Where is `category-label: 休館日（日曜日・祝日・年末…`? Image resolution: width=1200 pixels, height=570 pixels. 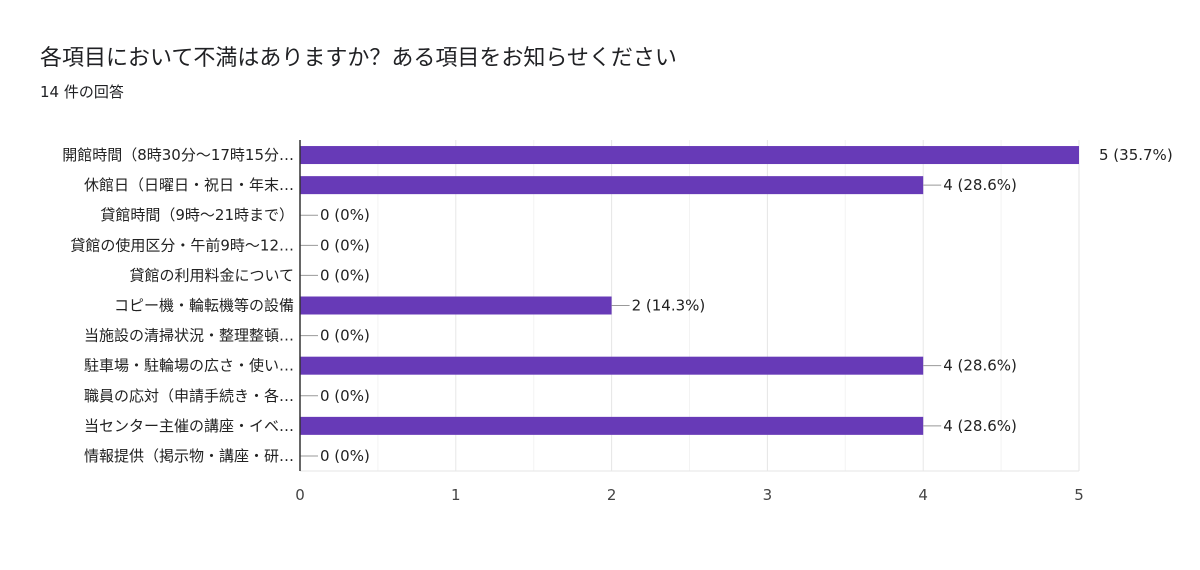
category-label: 休館日（日曜日・祝日・年末… is located at coordinates (189, 185).